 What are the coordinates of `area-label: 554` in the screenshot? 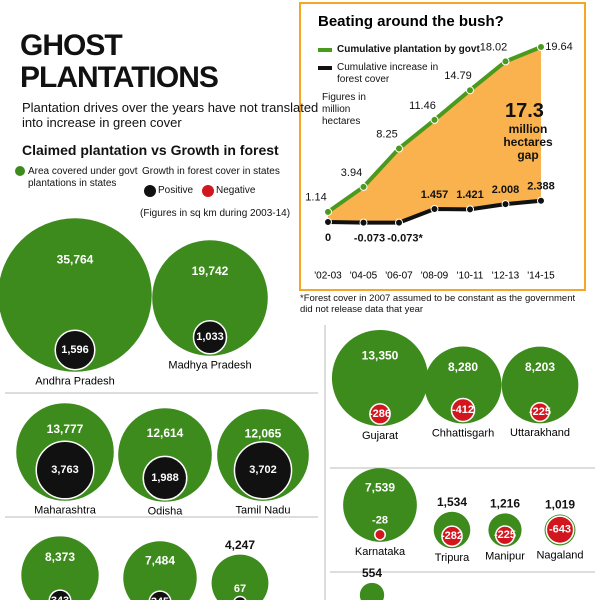 It's located at (372, 573).